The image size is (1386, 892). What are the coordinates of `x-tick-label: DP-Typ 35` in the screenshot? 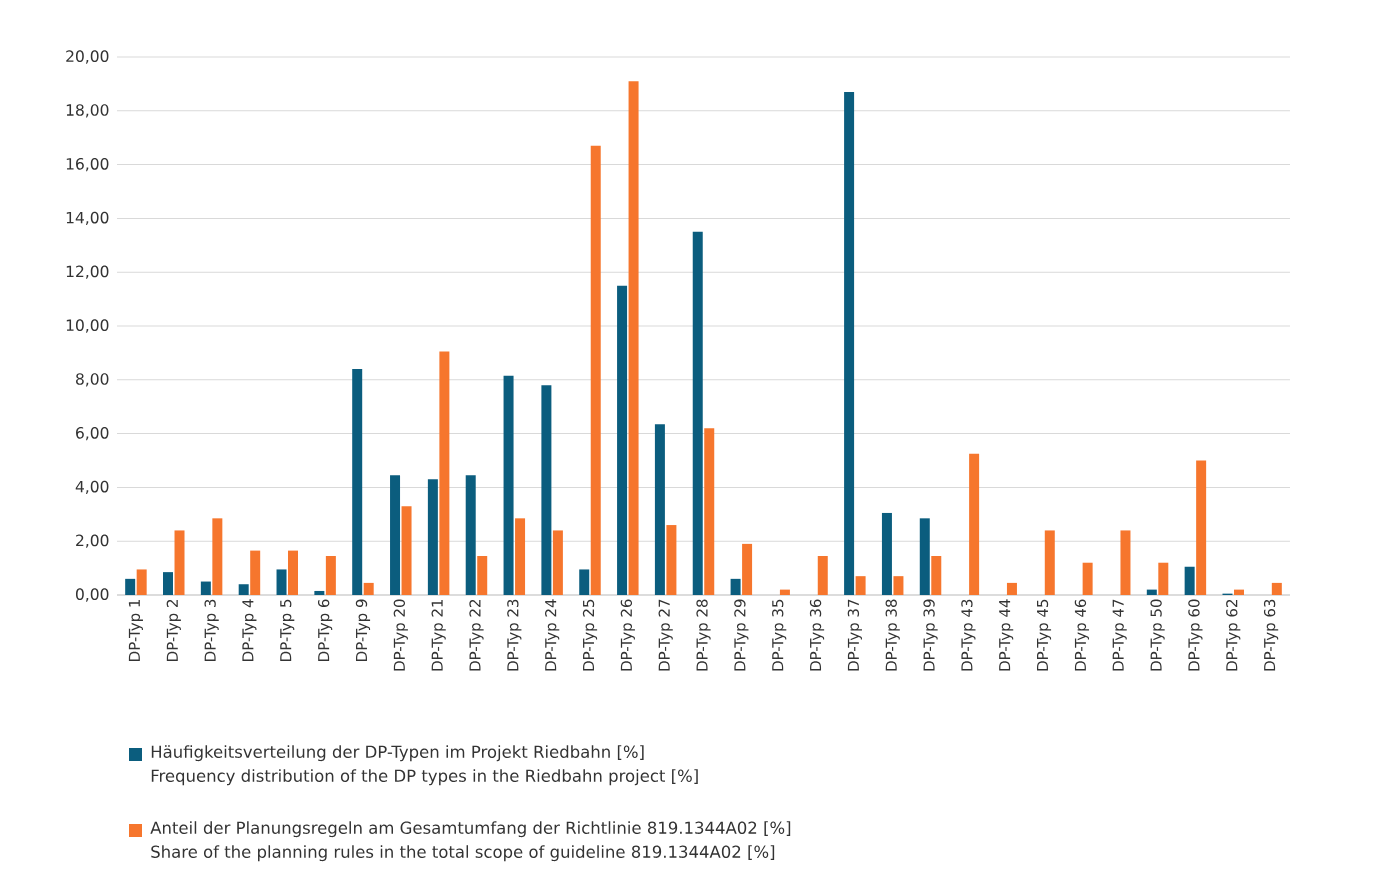 It's located at (779, 635).